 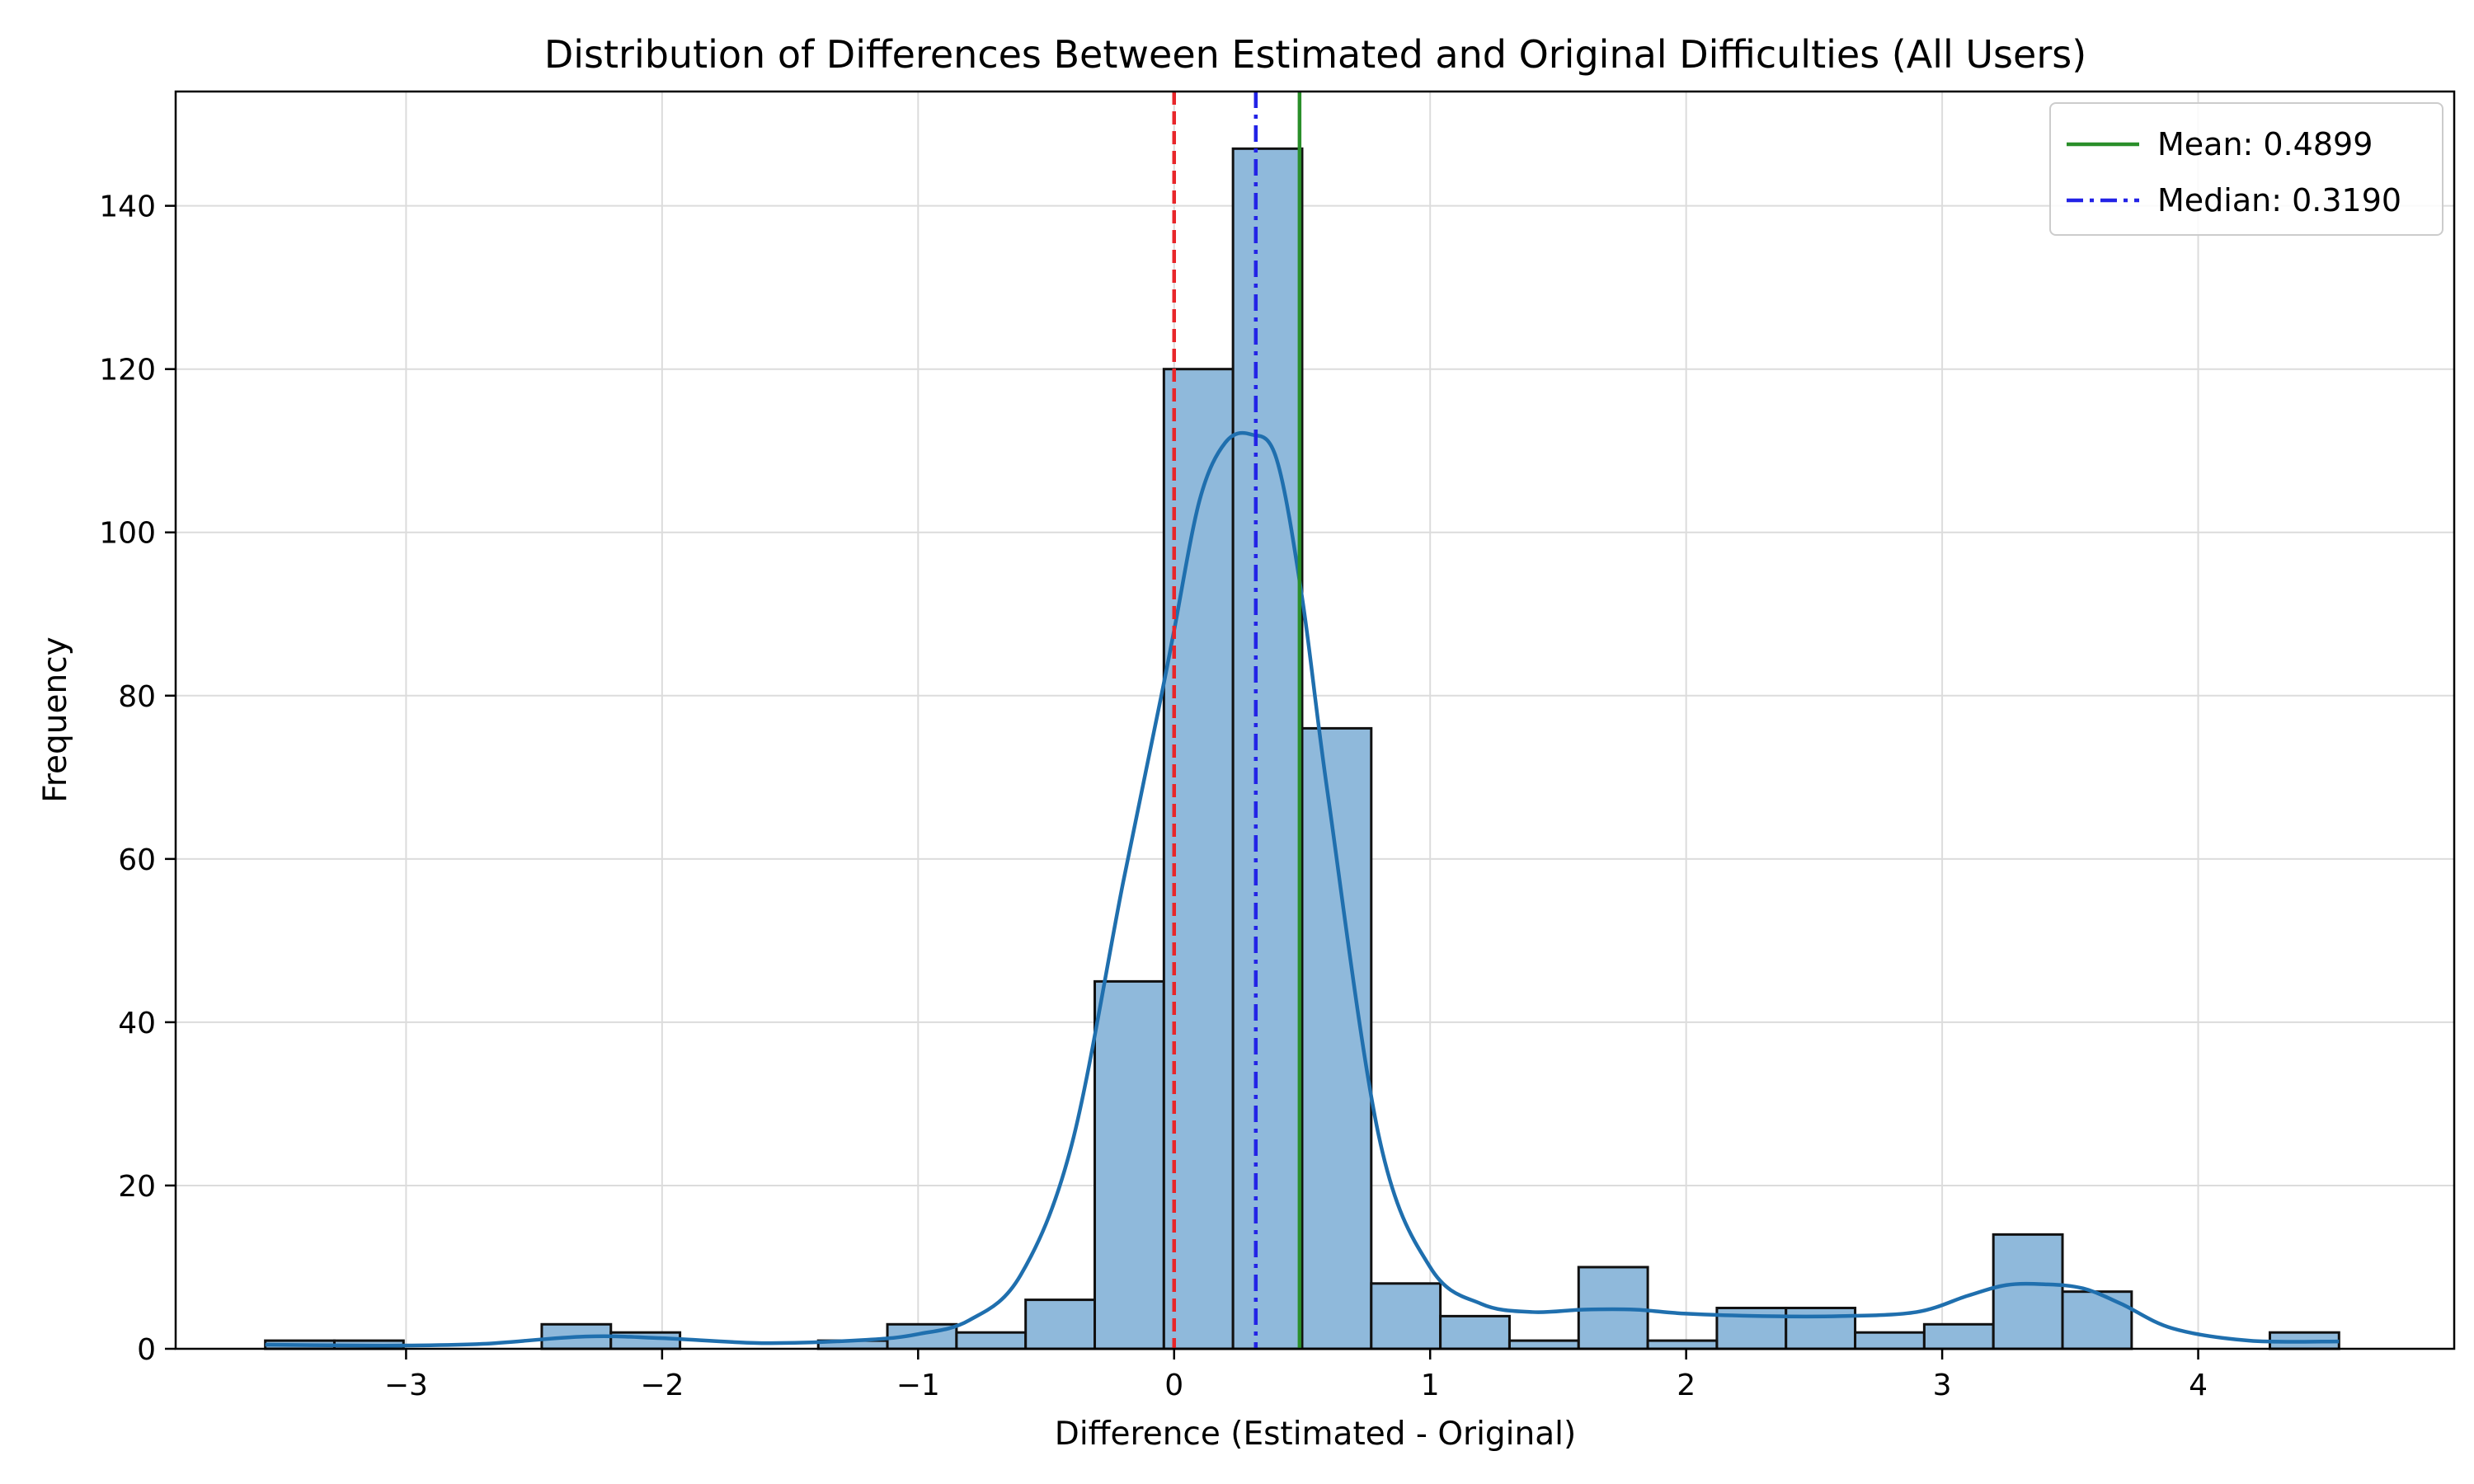 I want to click on x-tick-label: −1, so click(x=918, y=1385).